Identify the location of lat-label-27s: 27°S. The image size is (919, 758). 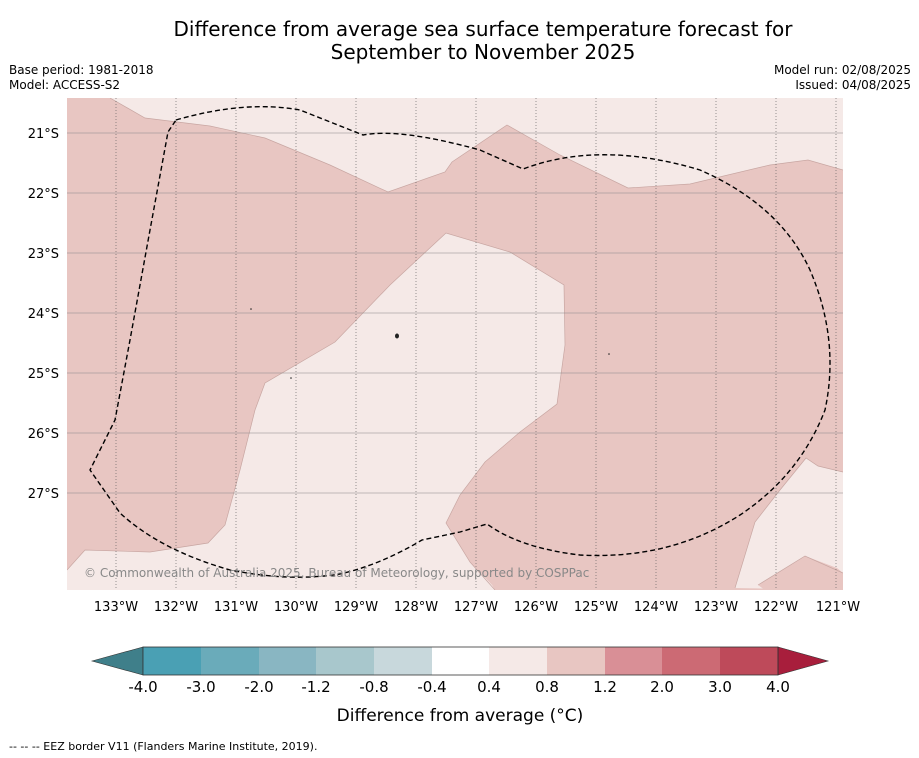
(43, 494).